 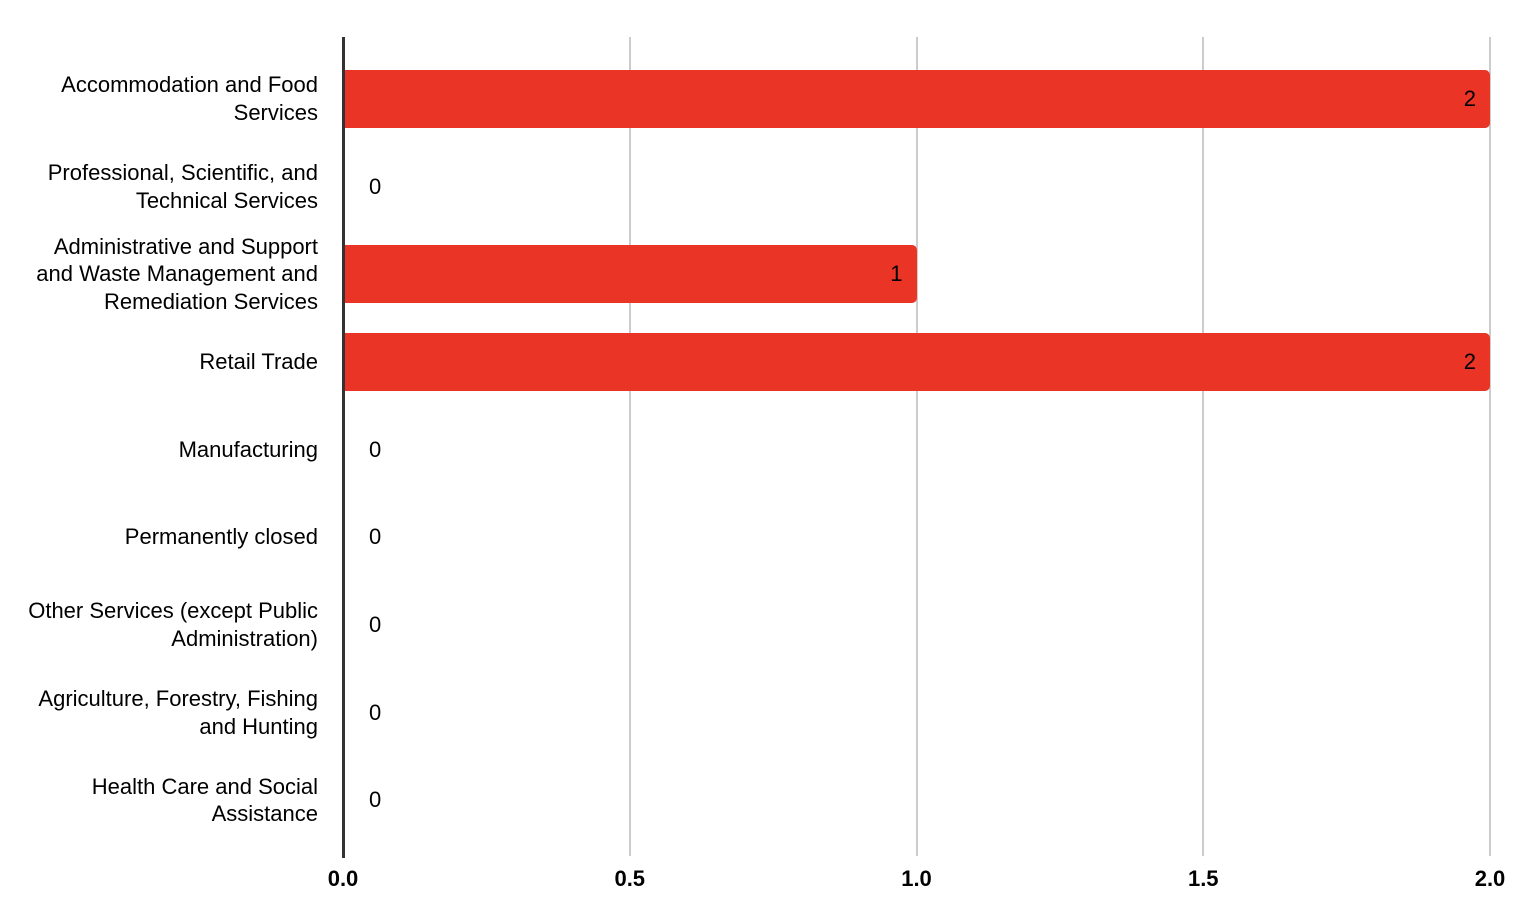 What do you see at coordinates (343, 447) in the screenshot?
I see `y-axis-line` at bounding box center [343, 447].